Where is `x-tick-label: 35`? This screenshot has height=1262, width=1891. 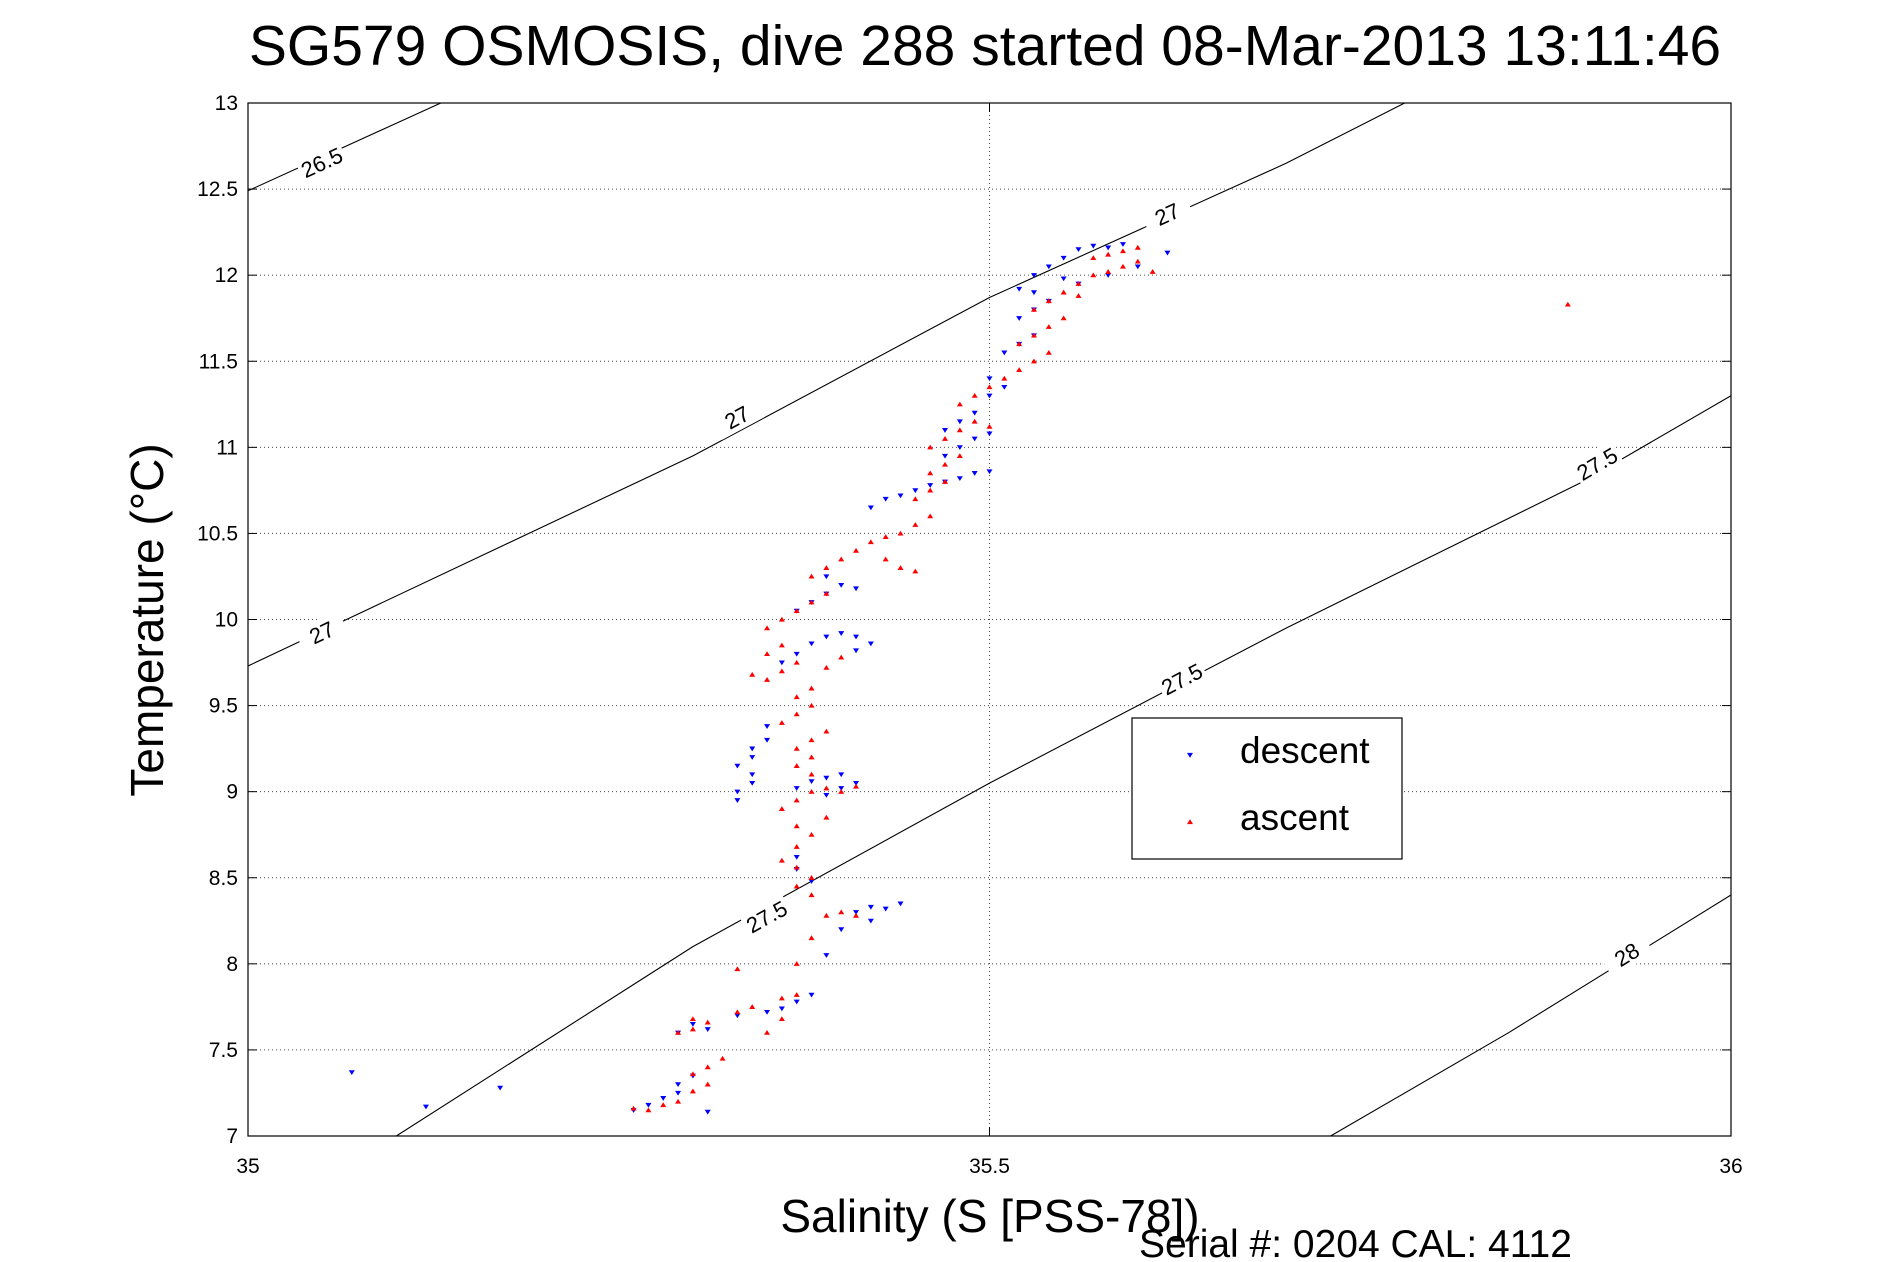
x-tick-label: 35 is located at coordinates (247, 1166).